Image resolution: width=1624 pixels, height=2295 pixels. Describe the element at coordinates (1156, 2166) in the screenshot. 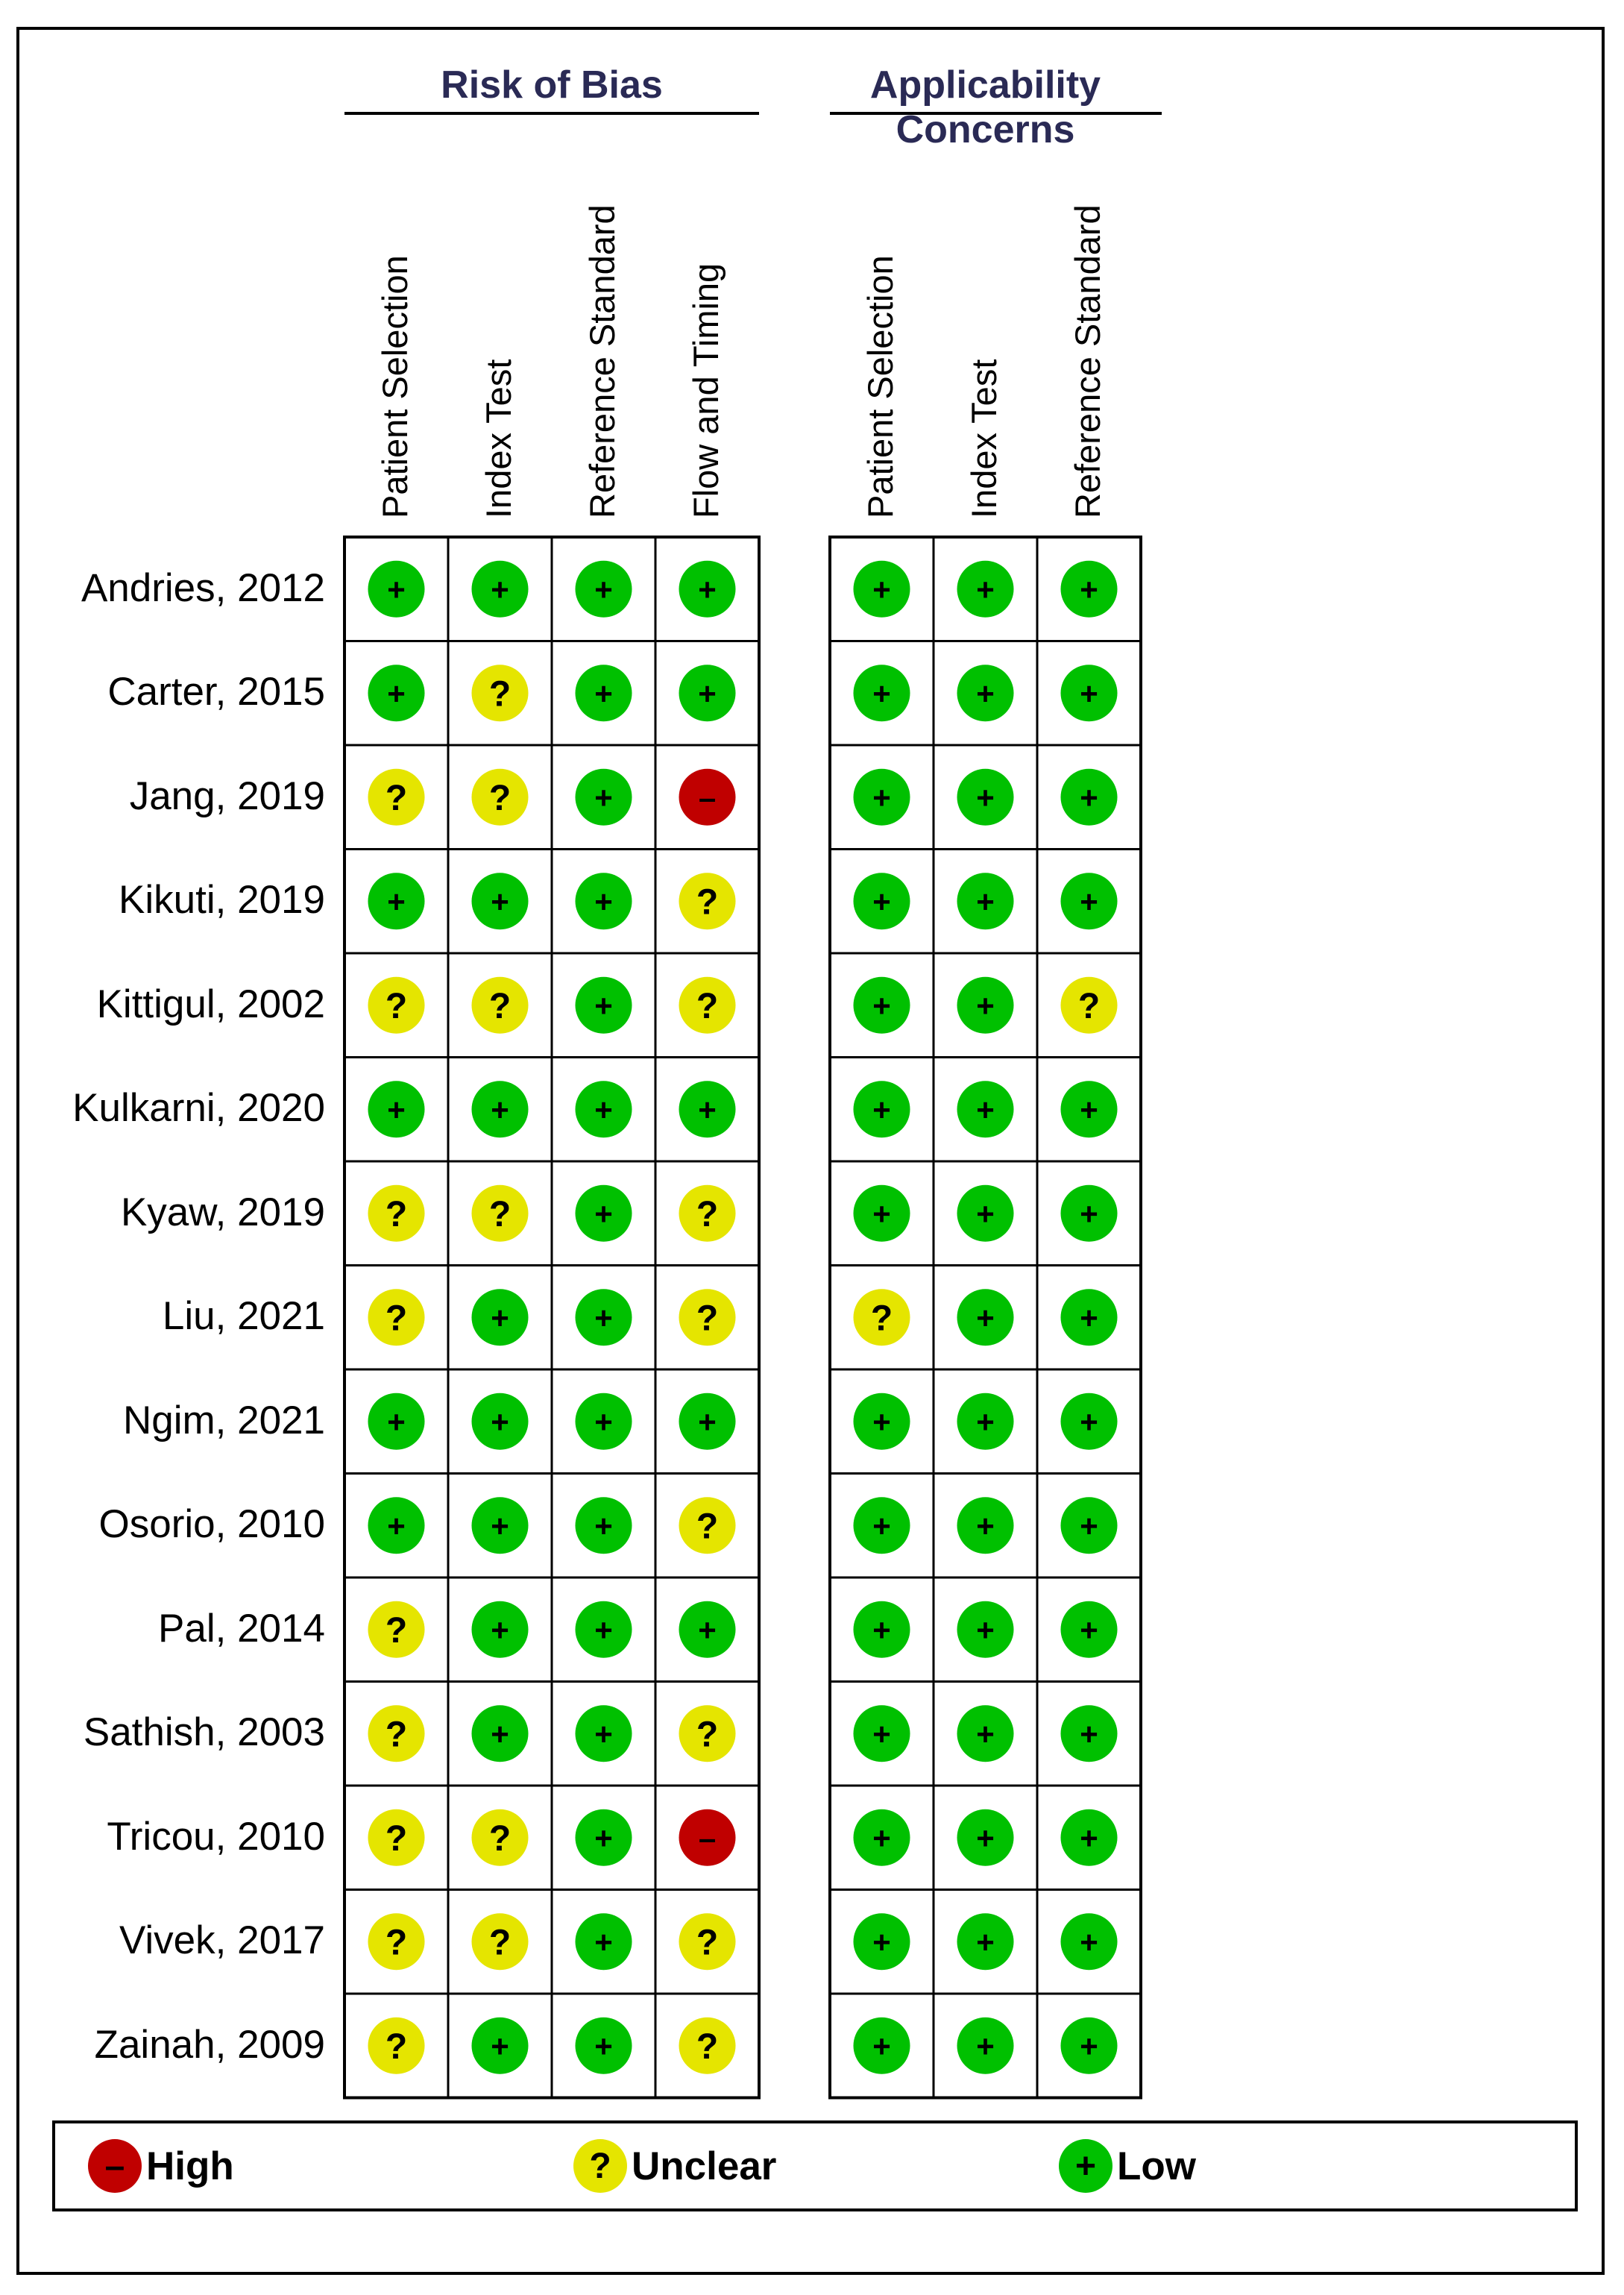

I see `legend-low-label: Low` at that location.